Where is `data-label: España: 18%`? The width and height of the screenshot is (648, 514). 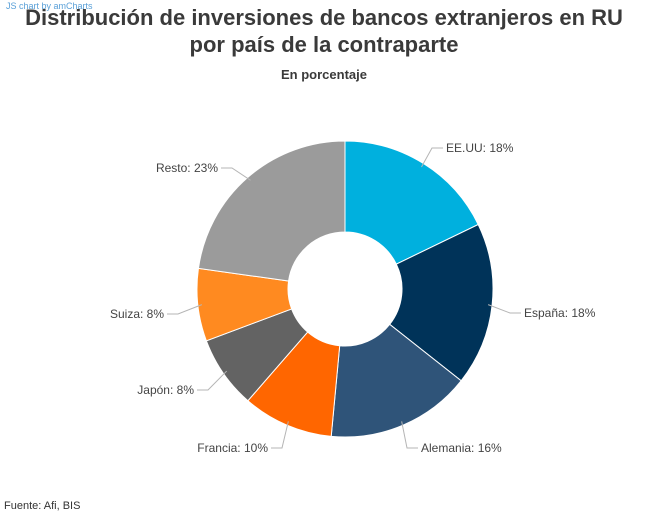 data-label: España: 18% is located at coordinates (560, 313).